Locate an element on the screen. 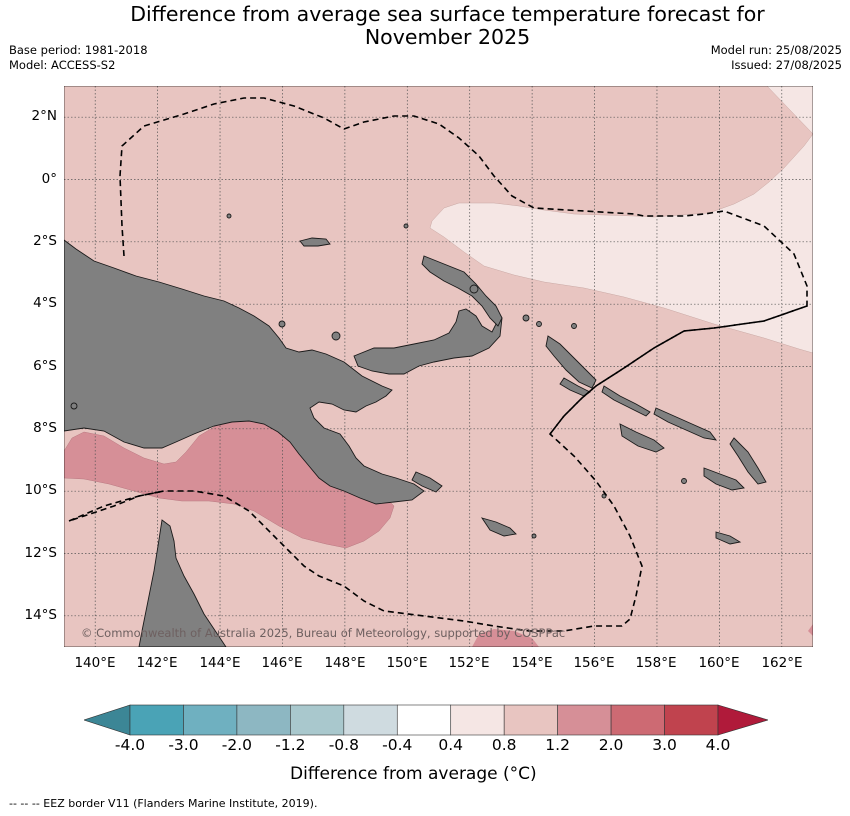  colorbar is located at coordinates (426, 720).